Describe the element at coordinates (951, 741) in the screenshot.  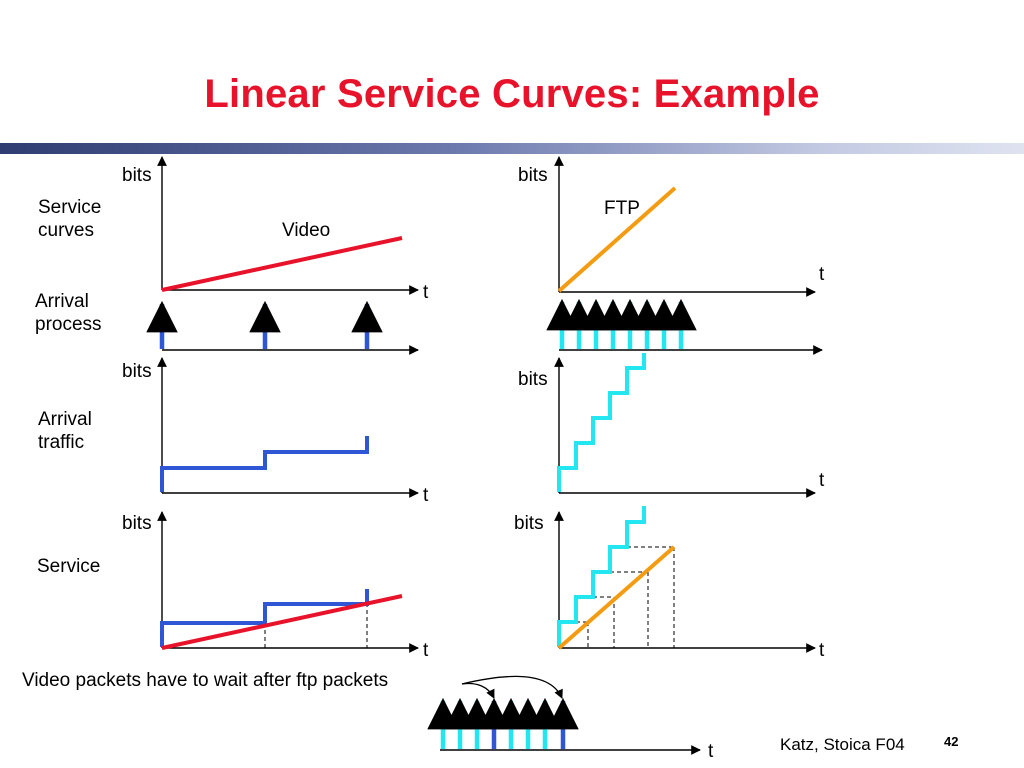
I see `page-number: 42` at that location.